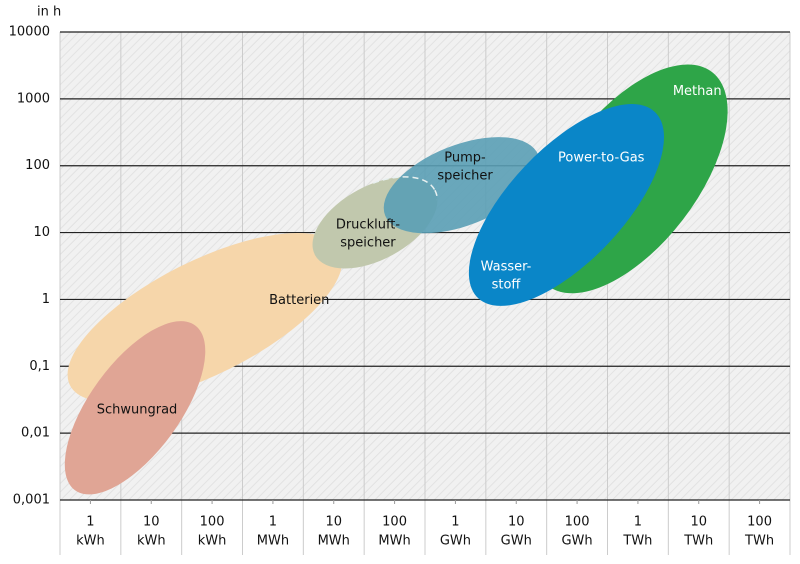 This screenshot has height=564, width=800. What do you see at coordinates (299, 300) in the screenshot?
I see `region-label: Batterien` at bounding box center [299, 300].